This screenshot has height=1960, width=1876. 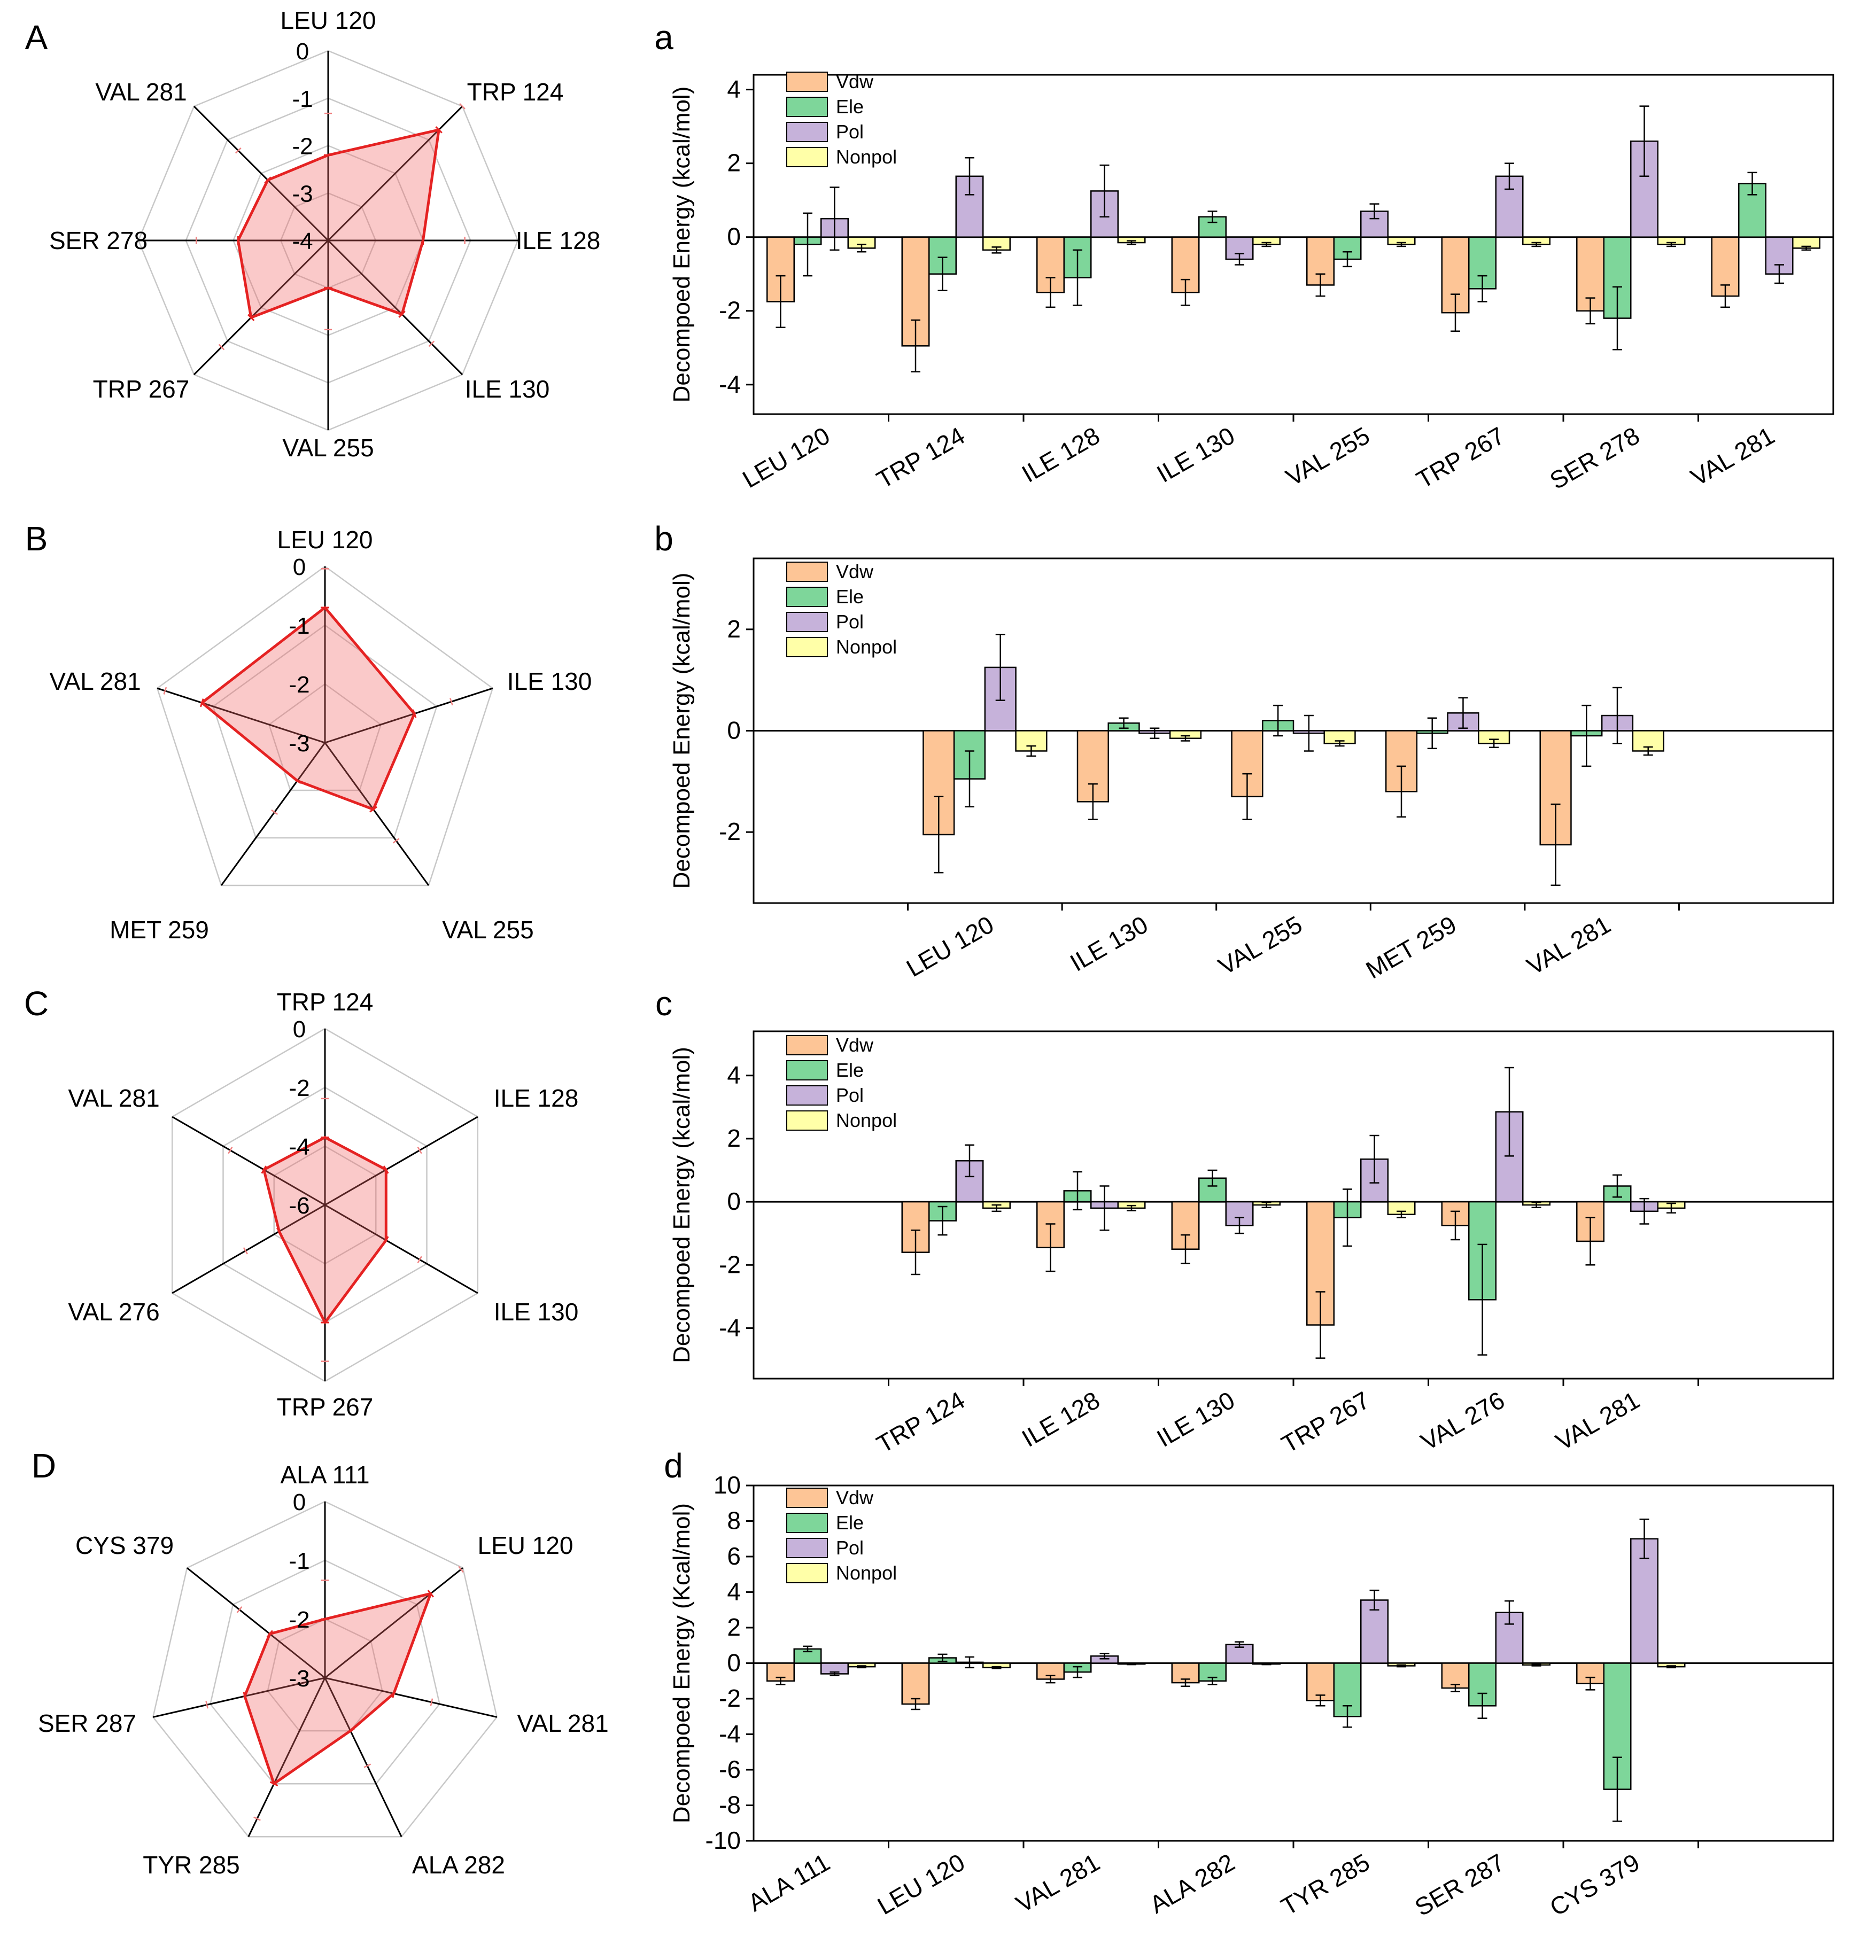 I want to click on radar-data-area-D, so click(x=337, y=1688).